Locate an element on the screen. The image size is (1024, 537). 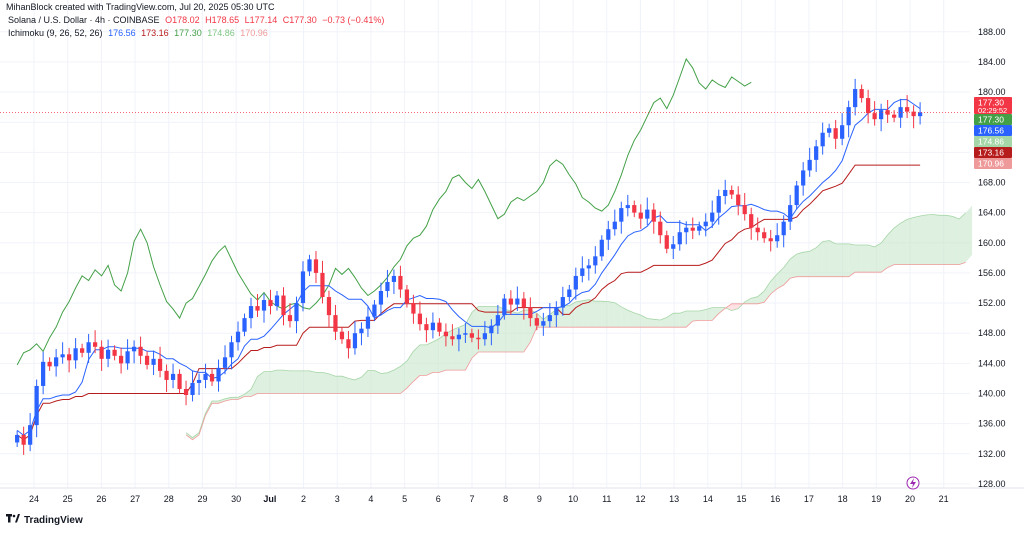
tradingview-footer: TradingView is located at coordinates (44, 520).